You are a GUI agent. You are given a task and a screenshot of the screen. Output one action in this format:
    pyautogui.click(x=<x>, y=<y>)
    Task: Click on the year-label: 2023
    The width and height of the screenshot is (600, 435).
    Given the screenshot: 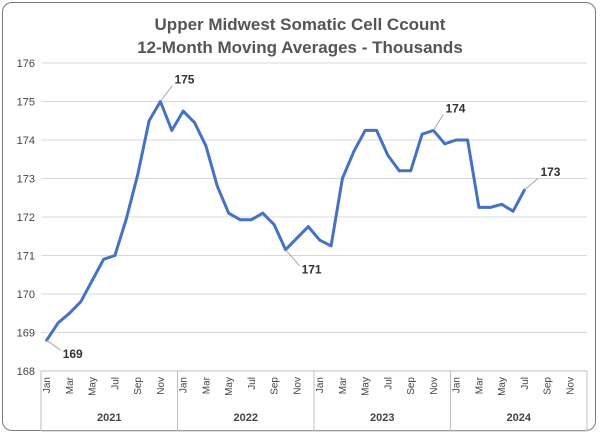 What is the action you would take?
    pyautogui.click(x=382, y=418)
    